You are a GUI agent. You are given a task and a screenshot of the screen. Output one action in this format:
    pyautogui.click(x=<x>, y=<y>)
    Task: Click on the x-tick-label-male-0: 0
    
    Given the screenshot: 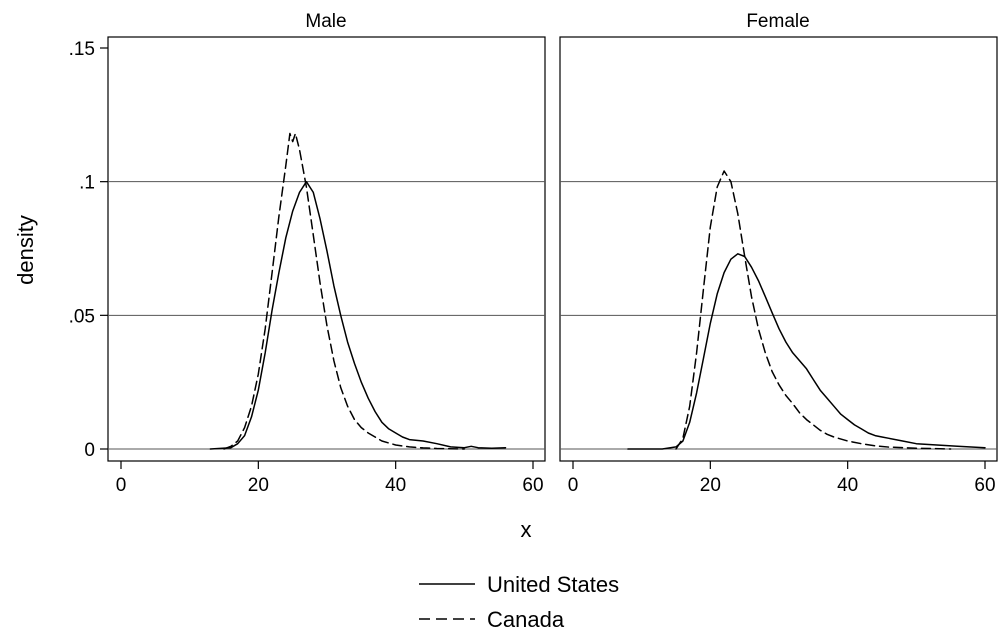 What is the action you would take?
    pyautogui.click(x=121, y=485)
    